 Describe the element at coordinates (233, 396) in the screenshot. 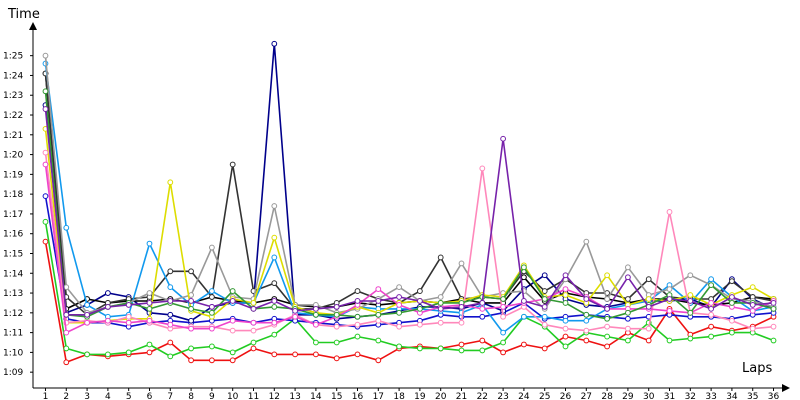

I see `x-tick-label: 10` at that location.